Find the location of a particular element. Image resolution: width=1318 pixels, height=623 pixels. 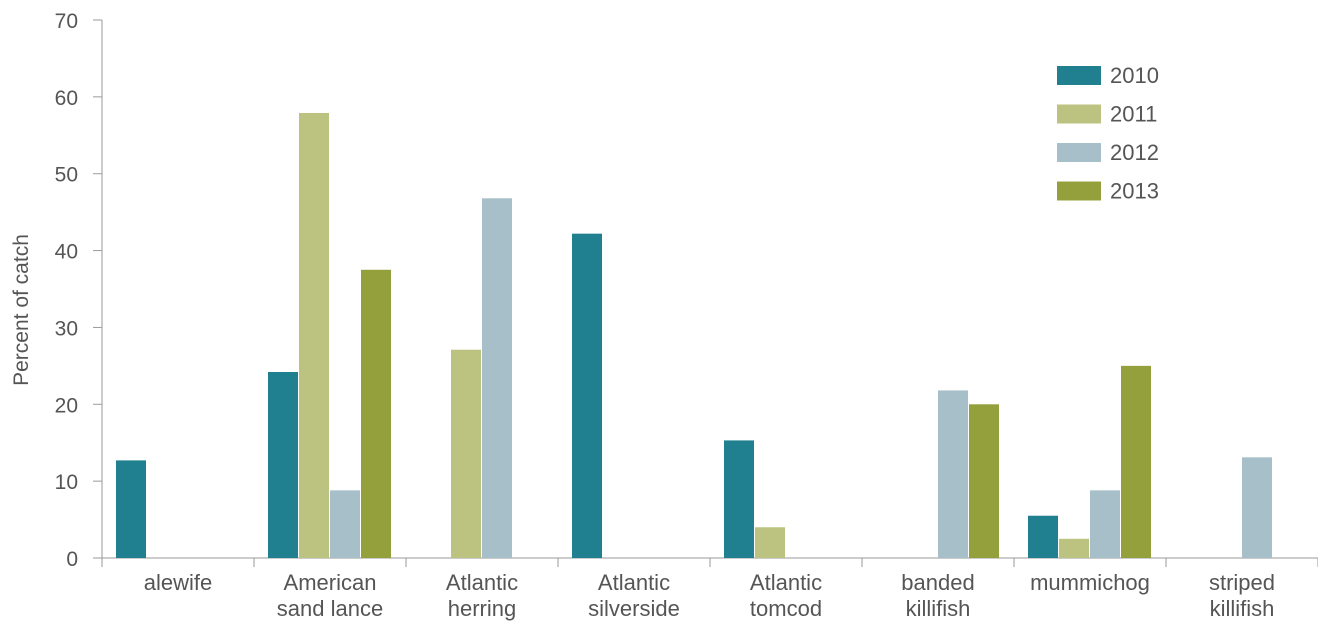

y-tick-label: 70 is located at coordinates (66, 21).